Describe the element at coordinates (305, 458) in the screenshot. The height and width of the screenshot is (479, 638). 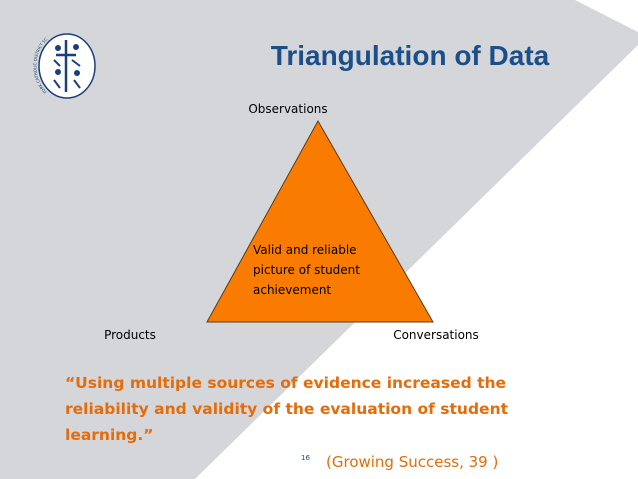
I see `page-number: 16` at that location.